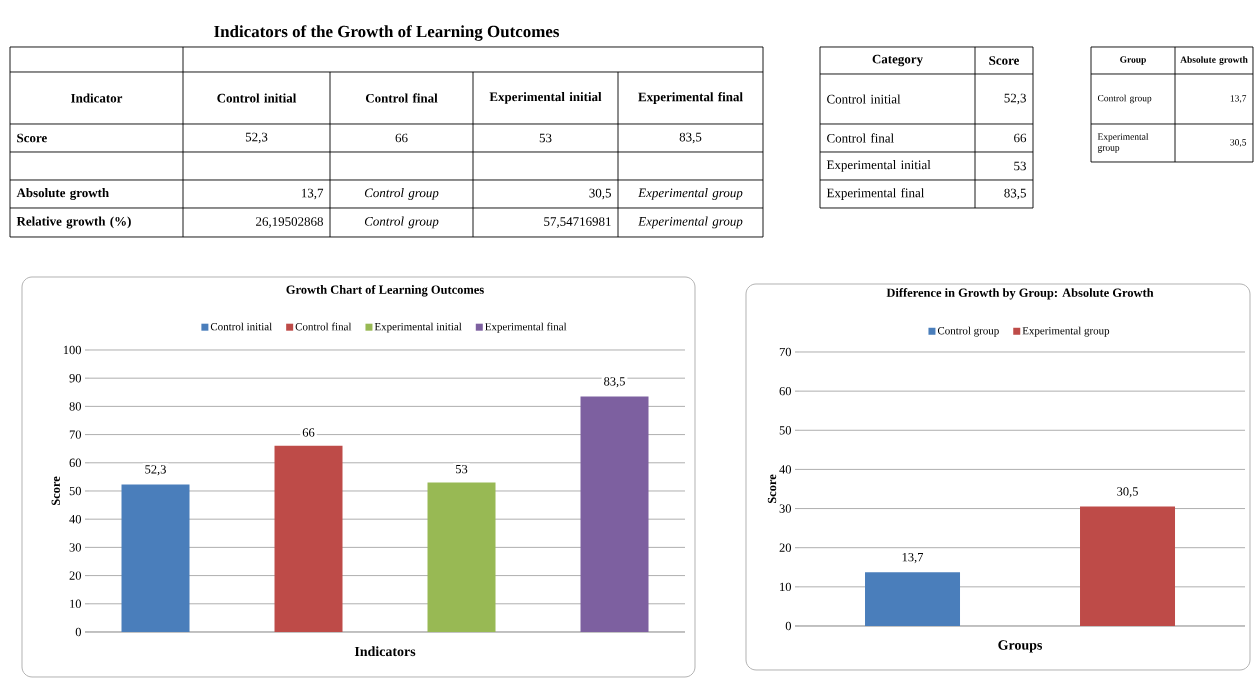 The height and width of the screenshot is (688, 1258). Describe the element at coordinates (155, 470) in the screenshot. I see `data-label: 52,3` at that location.